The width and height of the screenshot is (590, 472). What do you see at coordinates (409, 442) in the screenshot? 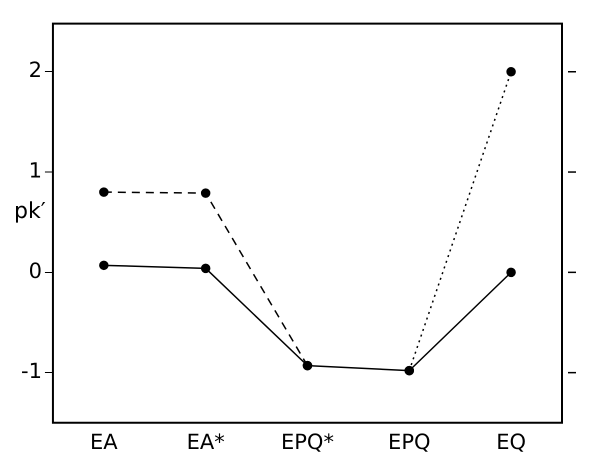
I see `x-tick-label: EPQ` at bounding box center [409, 442].